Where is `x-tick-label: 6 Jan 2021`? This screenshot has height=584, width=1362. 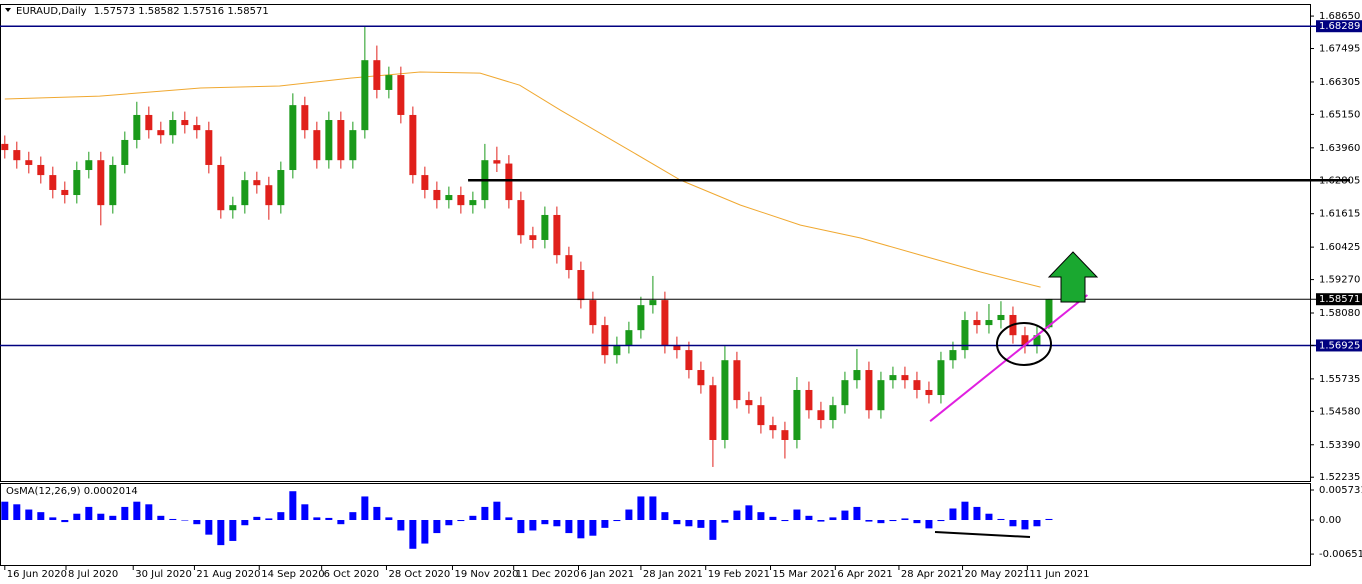
x-tick-label: 6 Jan 2021 is located at coordinates (607, 574).